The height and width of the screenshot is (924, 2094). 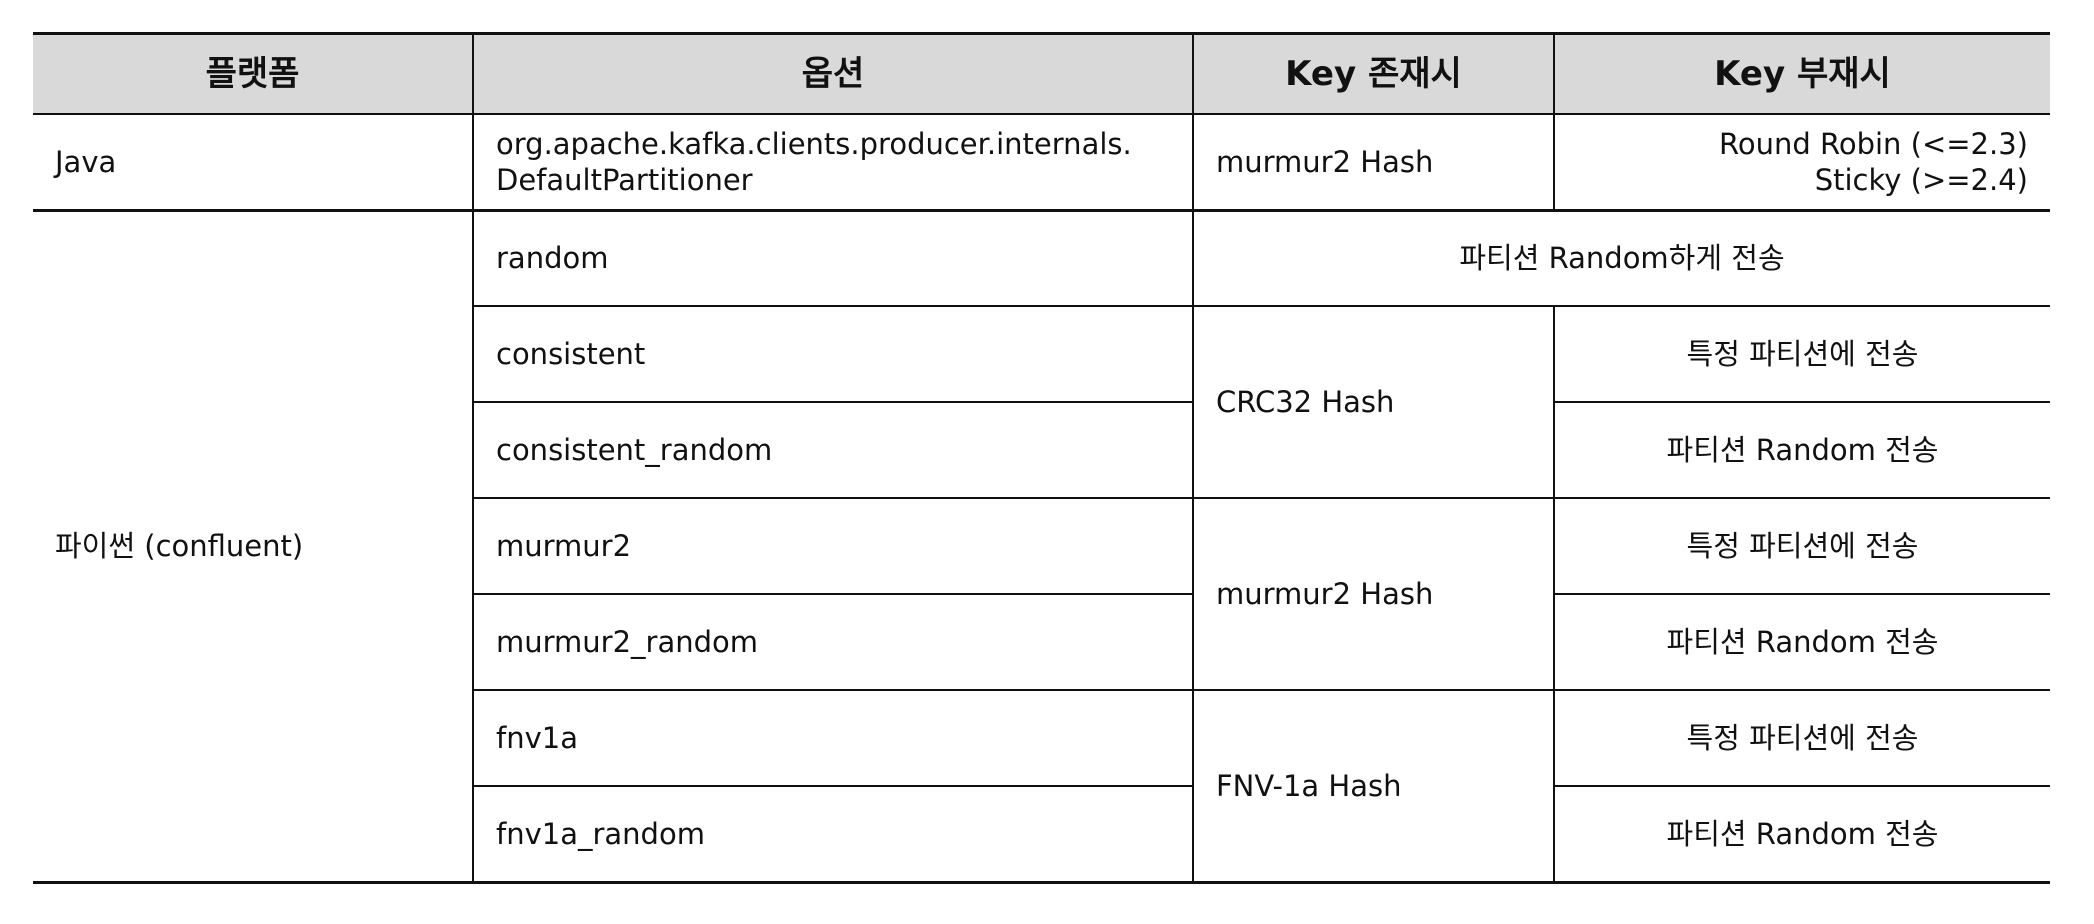 What do you see at coordinates (833, 642) in the screenshot?
I see `option-cell-murmur2-random: murmur2_random` at bounding box center [833, 642].